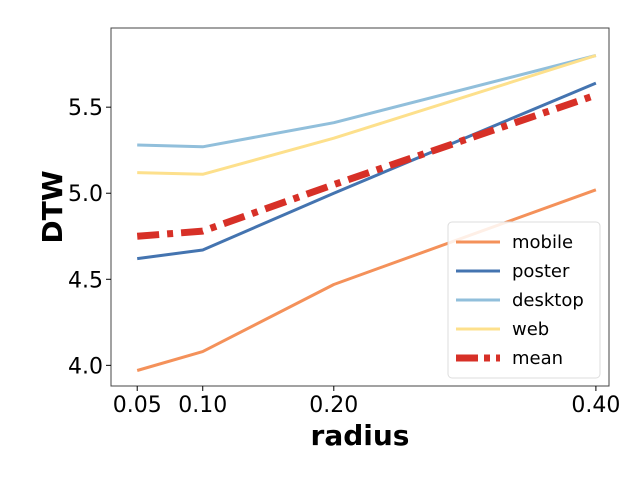  Describe the element at coordinates (537, 358) in the screenshot. I see `legend-label-mean: mean` at that location.